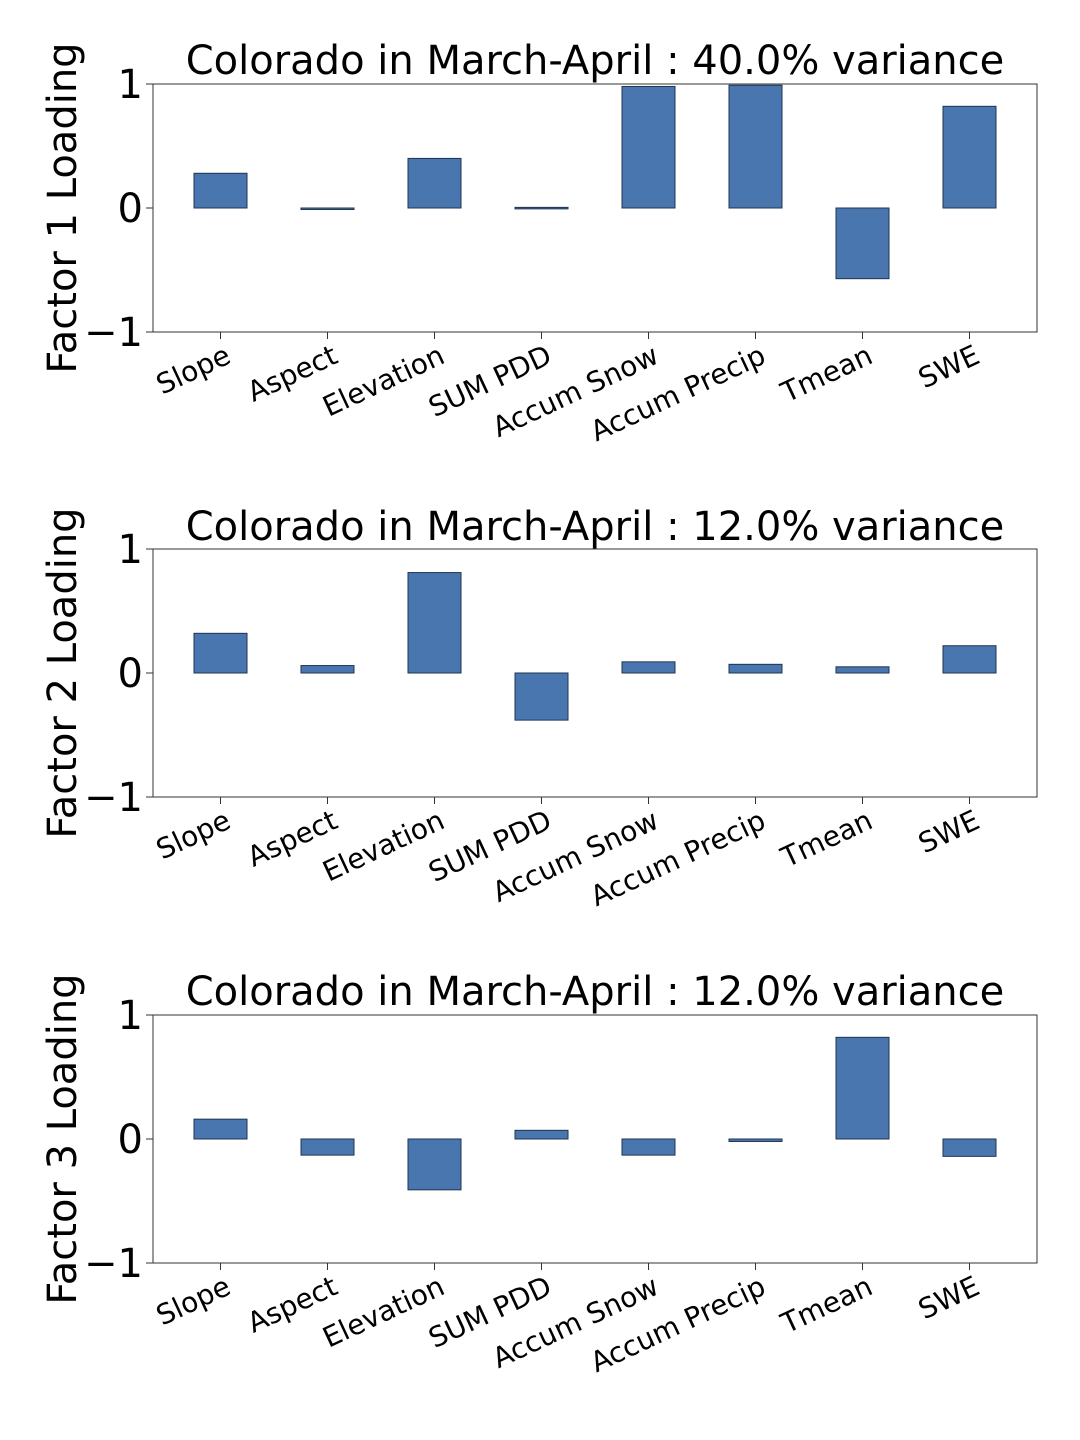 The width and height of the screenshot is (1080, 1440). I want to click on y-axis-label: Factor 2 Loading, so click(63, 672).